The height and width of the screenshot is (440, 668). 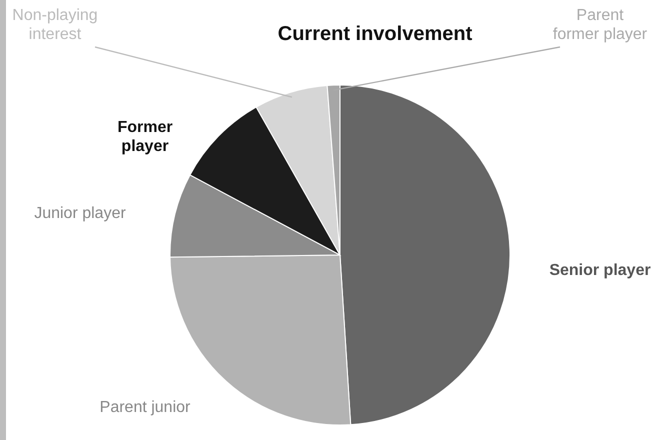 I want to click on slice-label: Parent junior, so click(x=146, y=407).